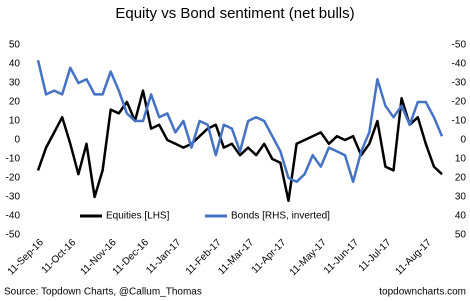 Image resolution: width=470 pixels, height=301 pixels. Describe the element at coordinates (138, 216) in the screenshot. I see `legend-label: Equities [LHS]` at that location.